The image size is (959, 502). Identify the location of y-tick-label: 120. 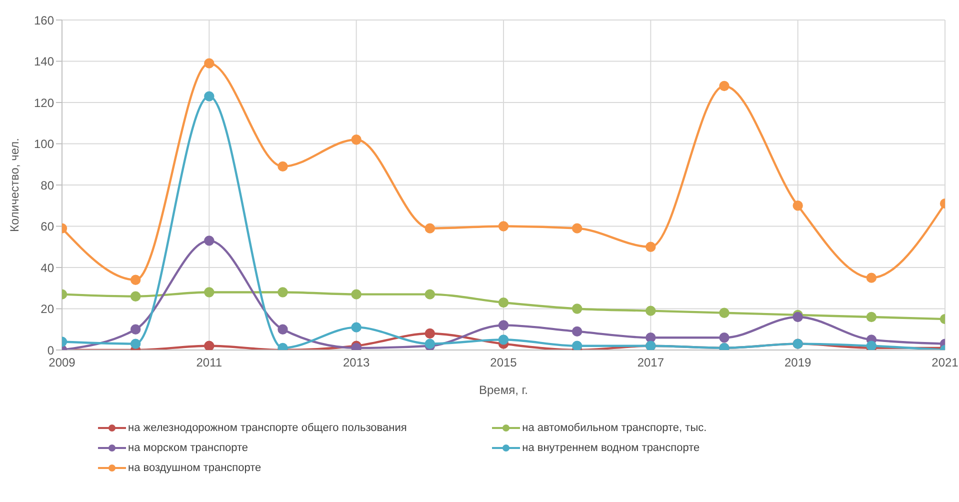
(44, 103).